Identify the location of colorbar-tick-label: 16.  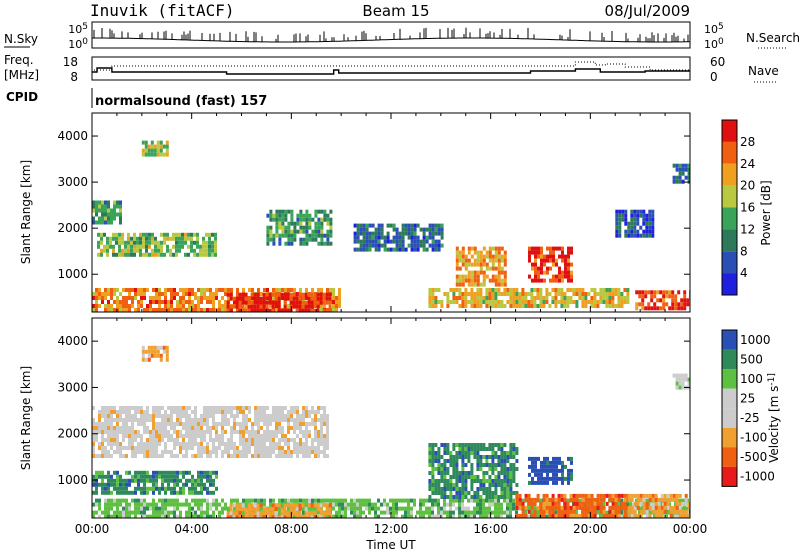
(747, 208).